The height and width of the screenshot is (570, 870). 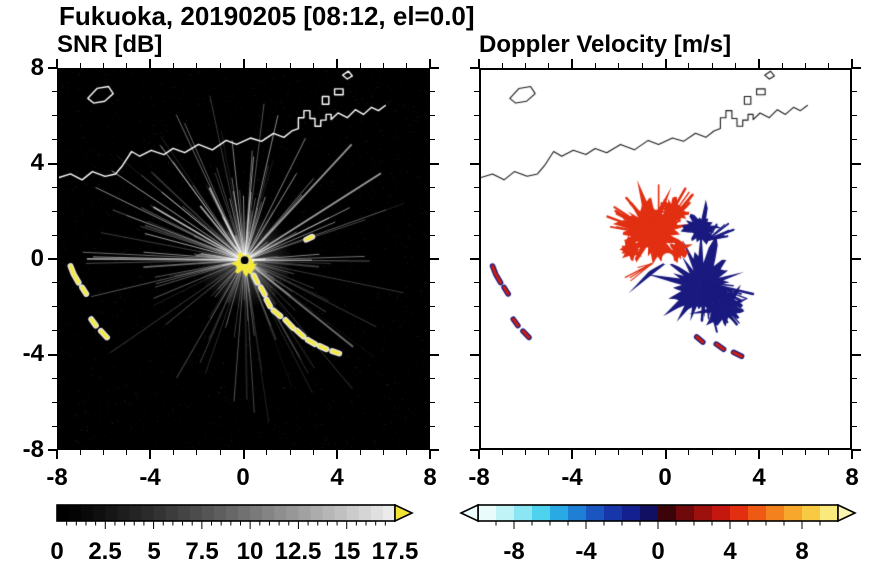 What do you see at coordinates (250, 551) in the screenshot?
I see `snr-colorbar-label: 10` at bounding box center [250, 551].